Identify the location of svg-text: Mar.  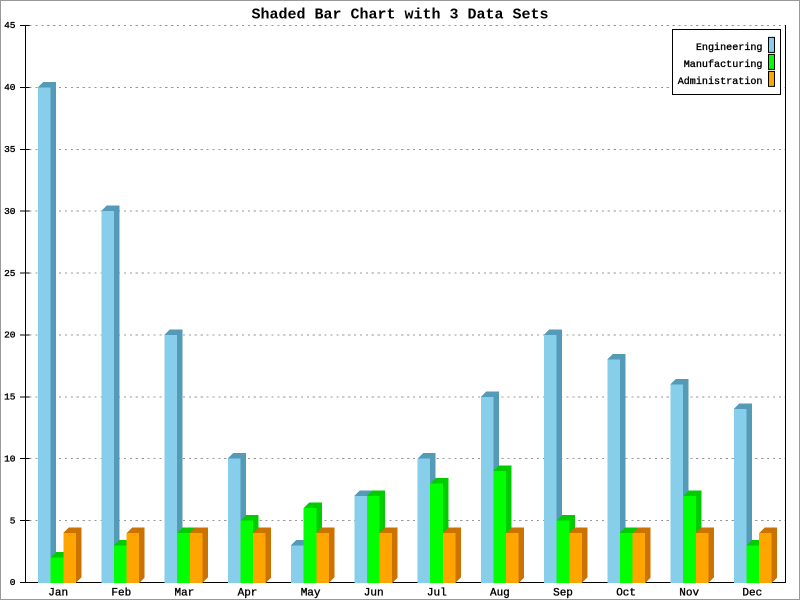
(184, 593).